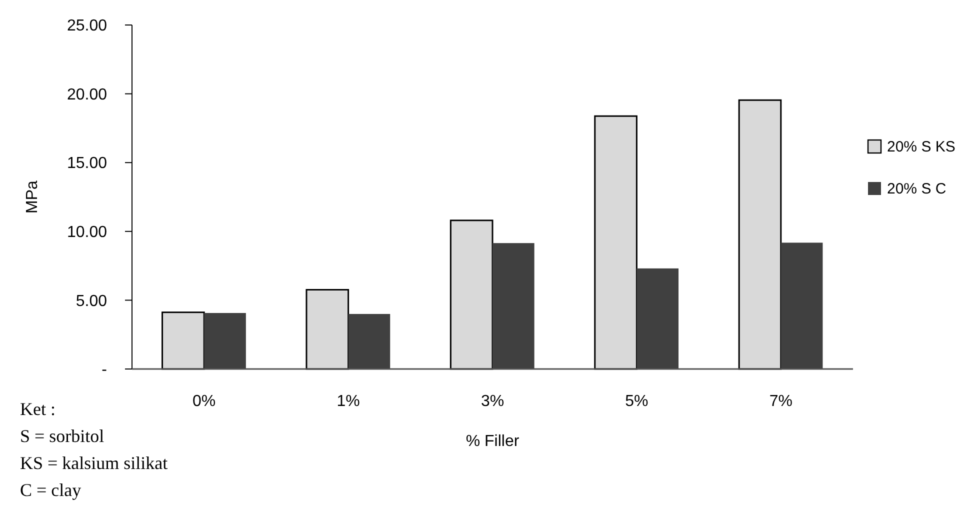  I want to click on y-tick-label: 25.00, so click(87, 26).